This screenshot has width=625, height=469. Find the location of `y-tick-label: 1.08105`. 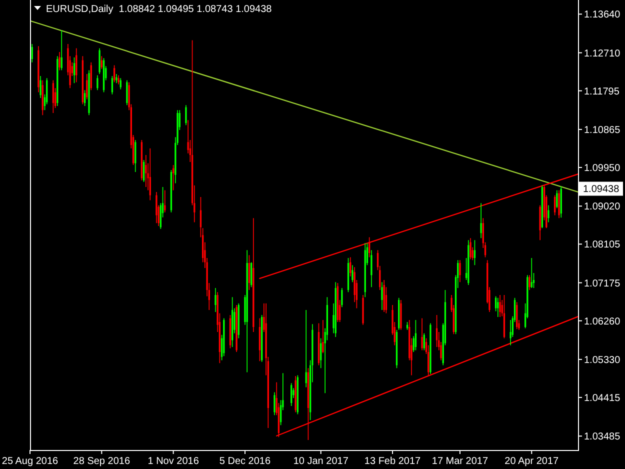

y-tick-label: 1.08105 is located at coordinates (602, 245).